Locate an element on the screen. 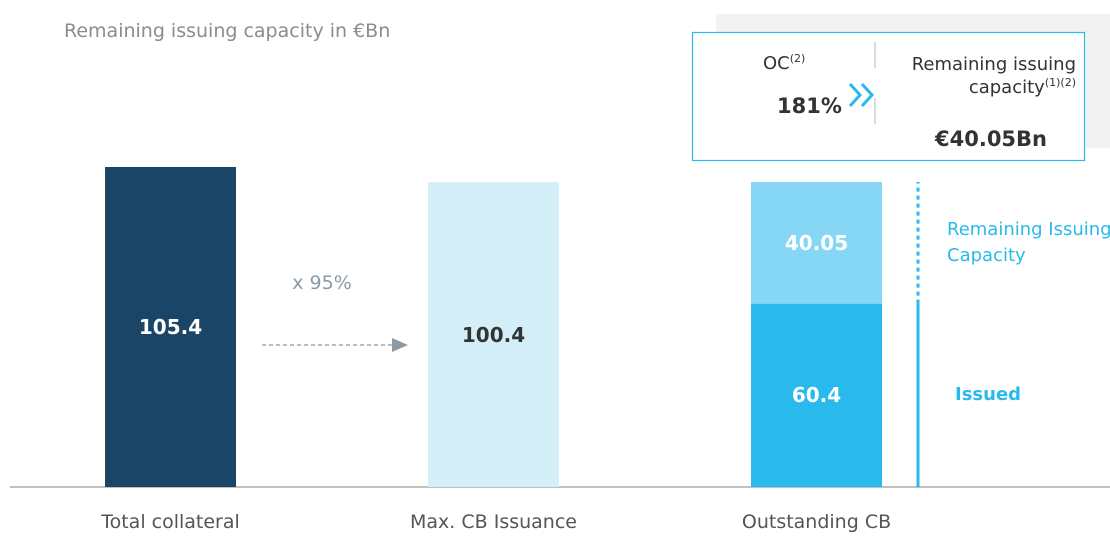 Image resolution: width=1110 pixels, height=538 pixels. ratio-arrow-head is located at coordinates (400, 345).